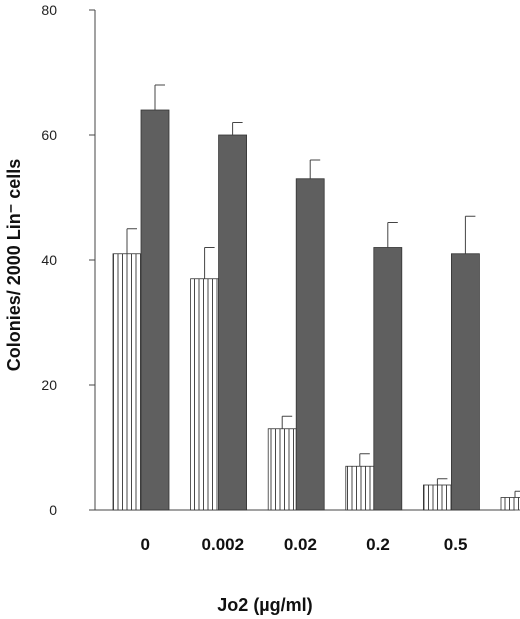 This screenshot has height=619, width=520. Describe the element at coordinates (456, 544) in the screenshot. I see `x-tick-label: 0.5` at that location.